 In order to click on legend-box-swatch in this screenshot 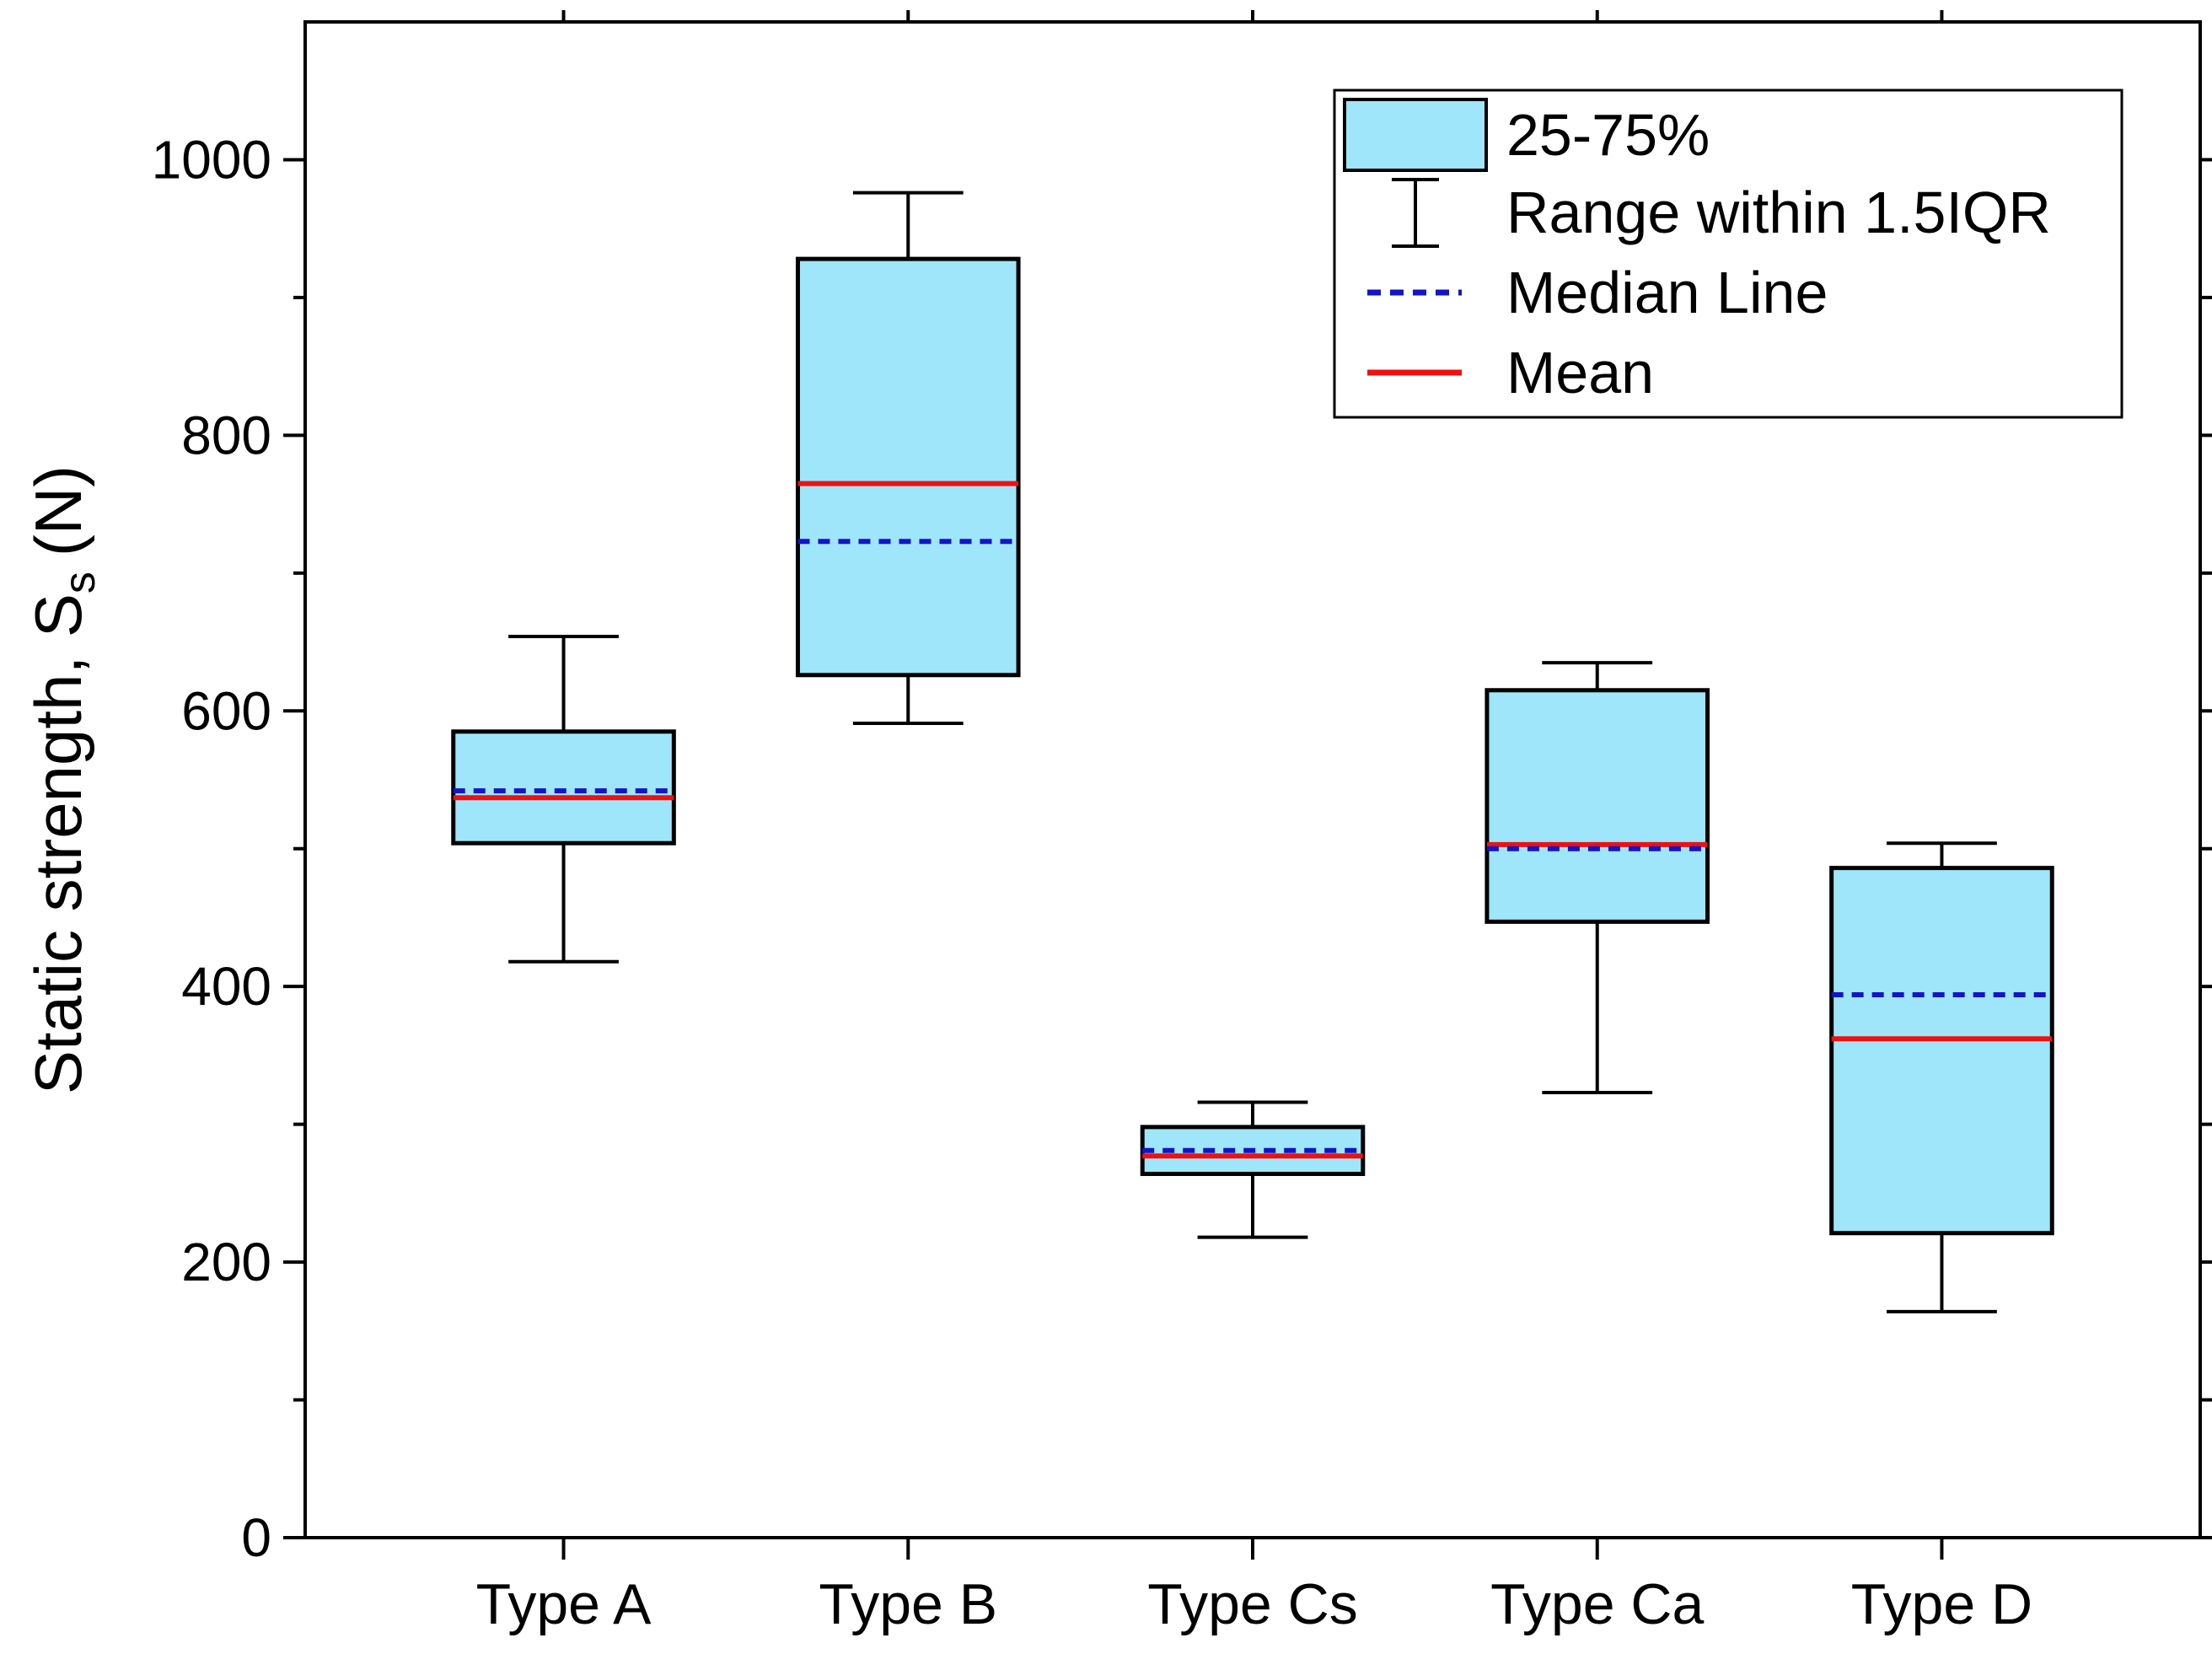, I will do `click(1415, 135)`.